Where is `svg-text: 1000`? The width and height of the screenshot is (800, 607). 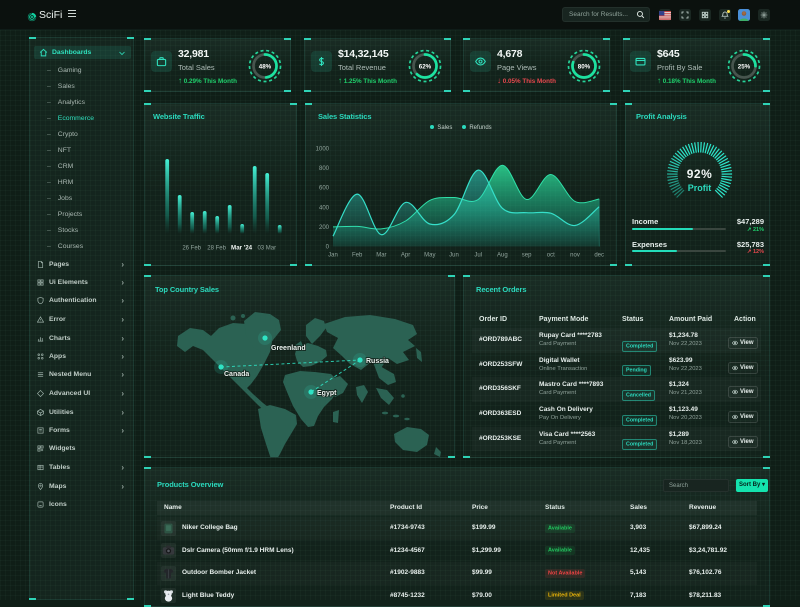
svg-text: 1000 is located at coordinates (323, 150).